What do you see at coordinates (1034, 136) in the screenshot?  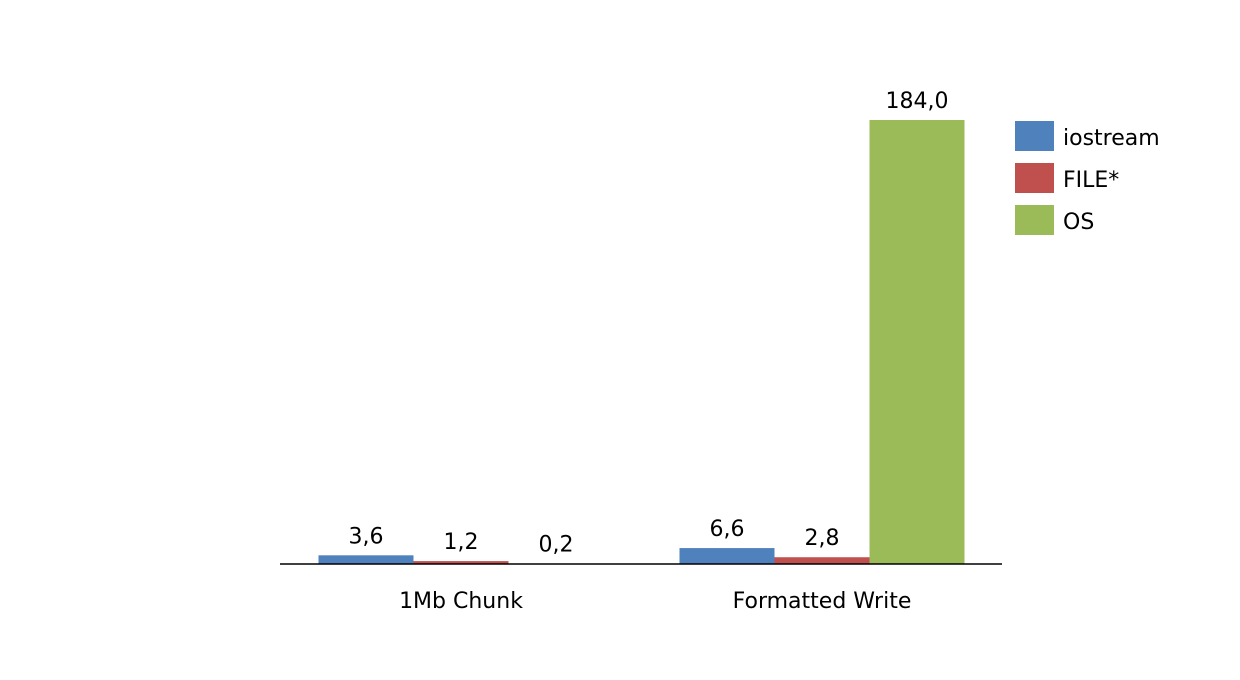 I see `legend-swatch-iostream` at bounding box center [1034, 136].